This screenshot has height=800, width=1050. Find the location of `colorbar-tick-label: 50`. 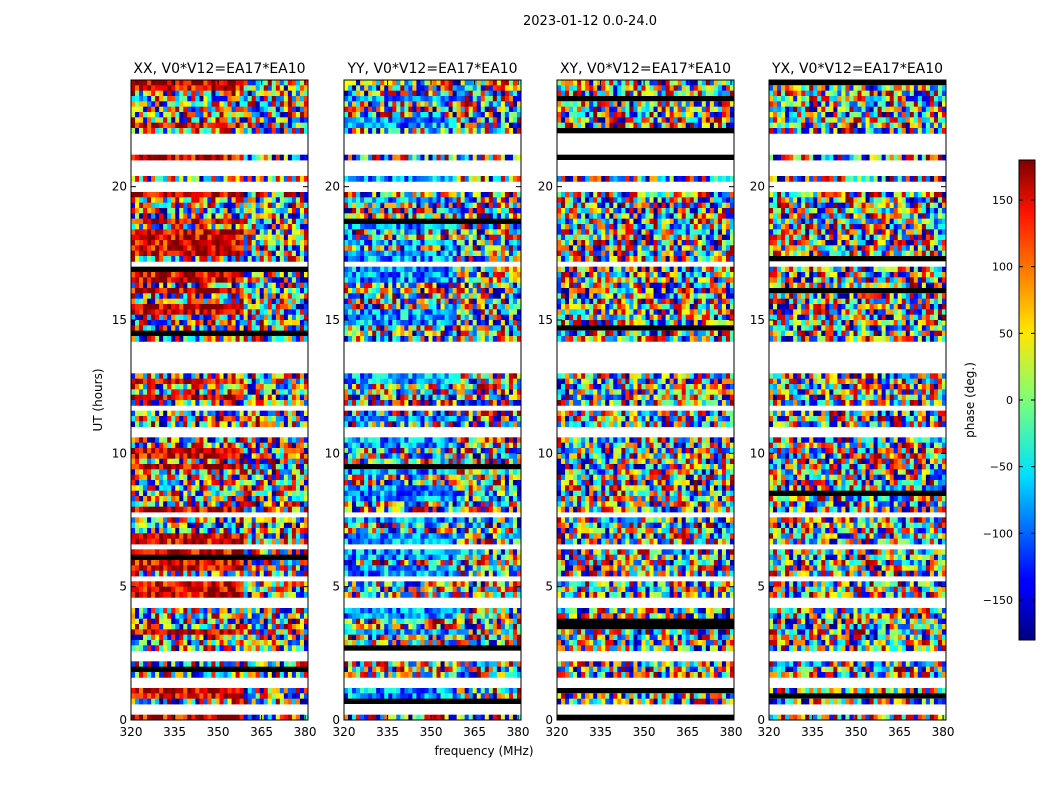

colorbar-tick-label: 50 is located at coordinates (1006, 333).